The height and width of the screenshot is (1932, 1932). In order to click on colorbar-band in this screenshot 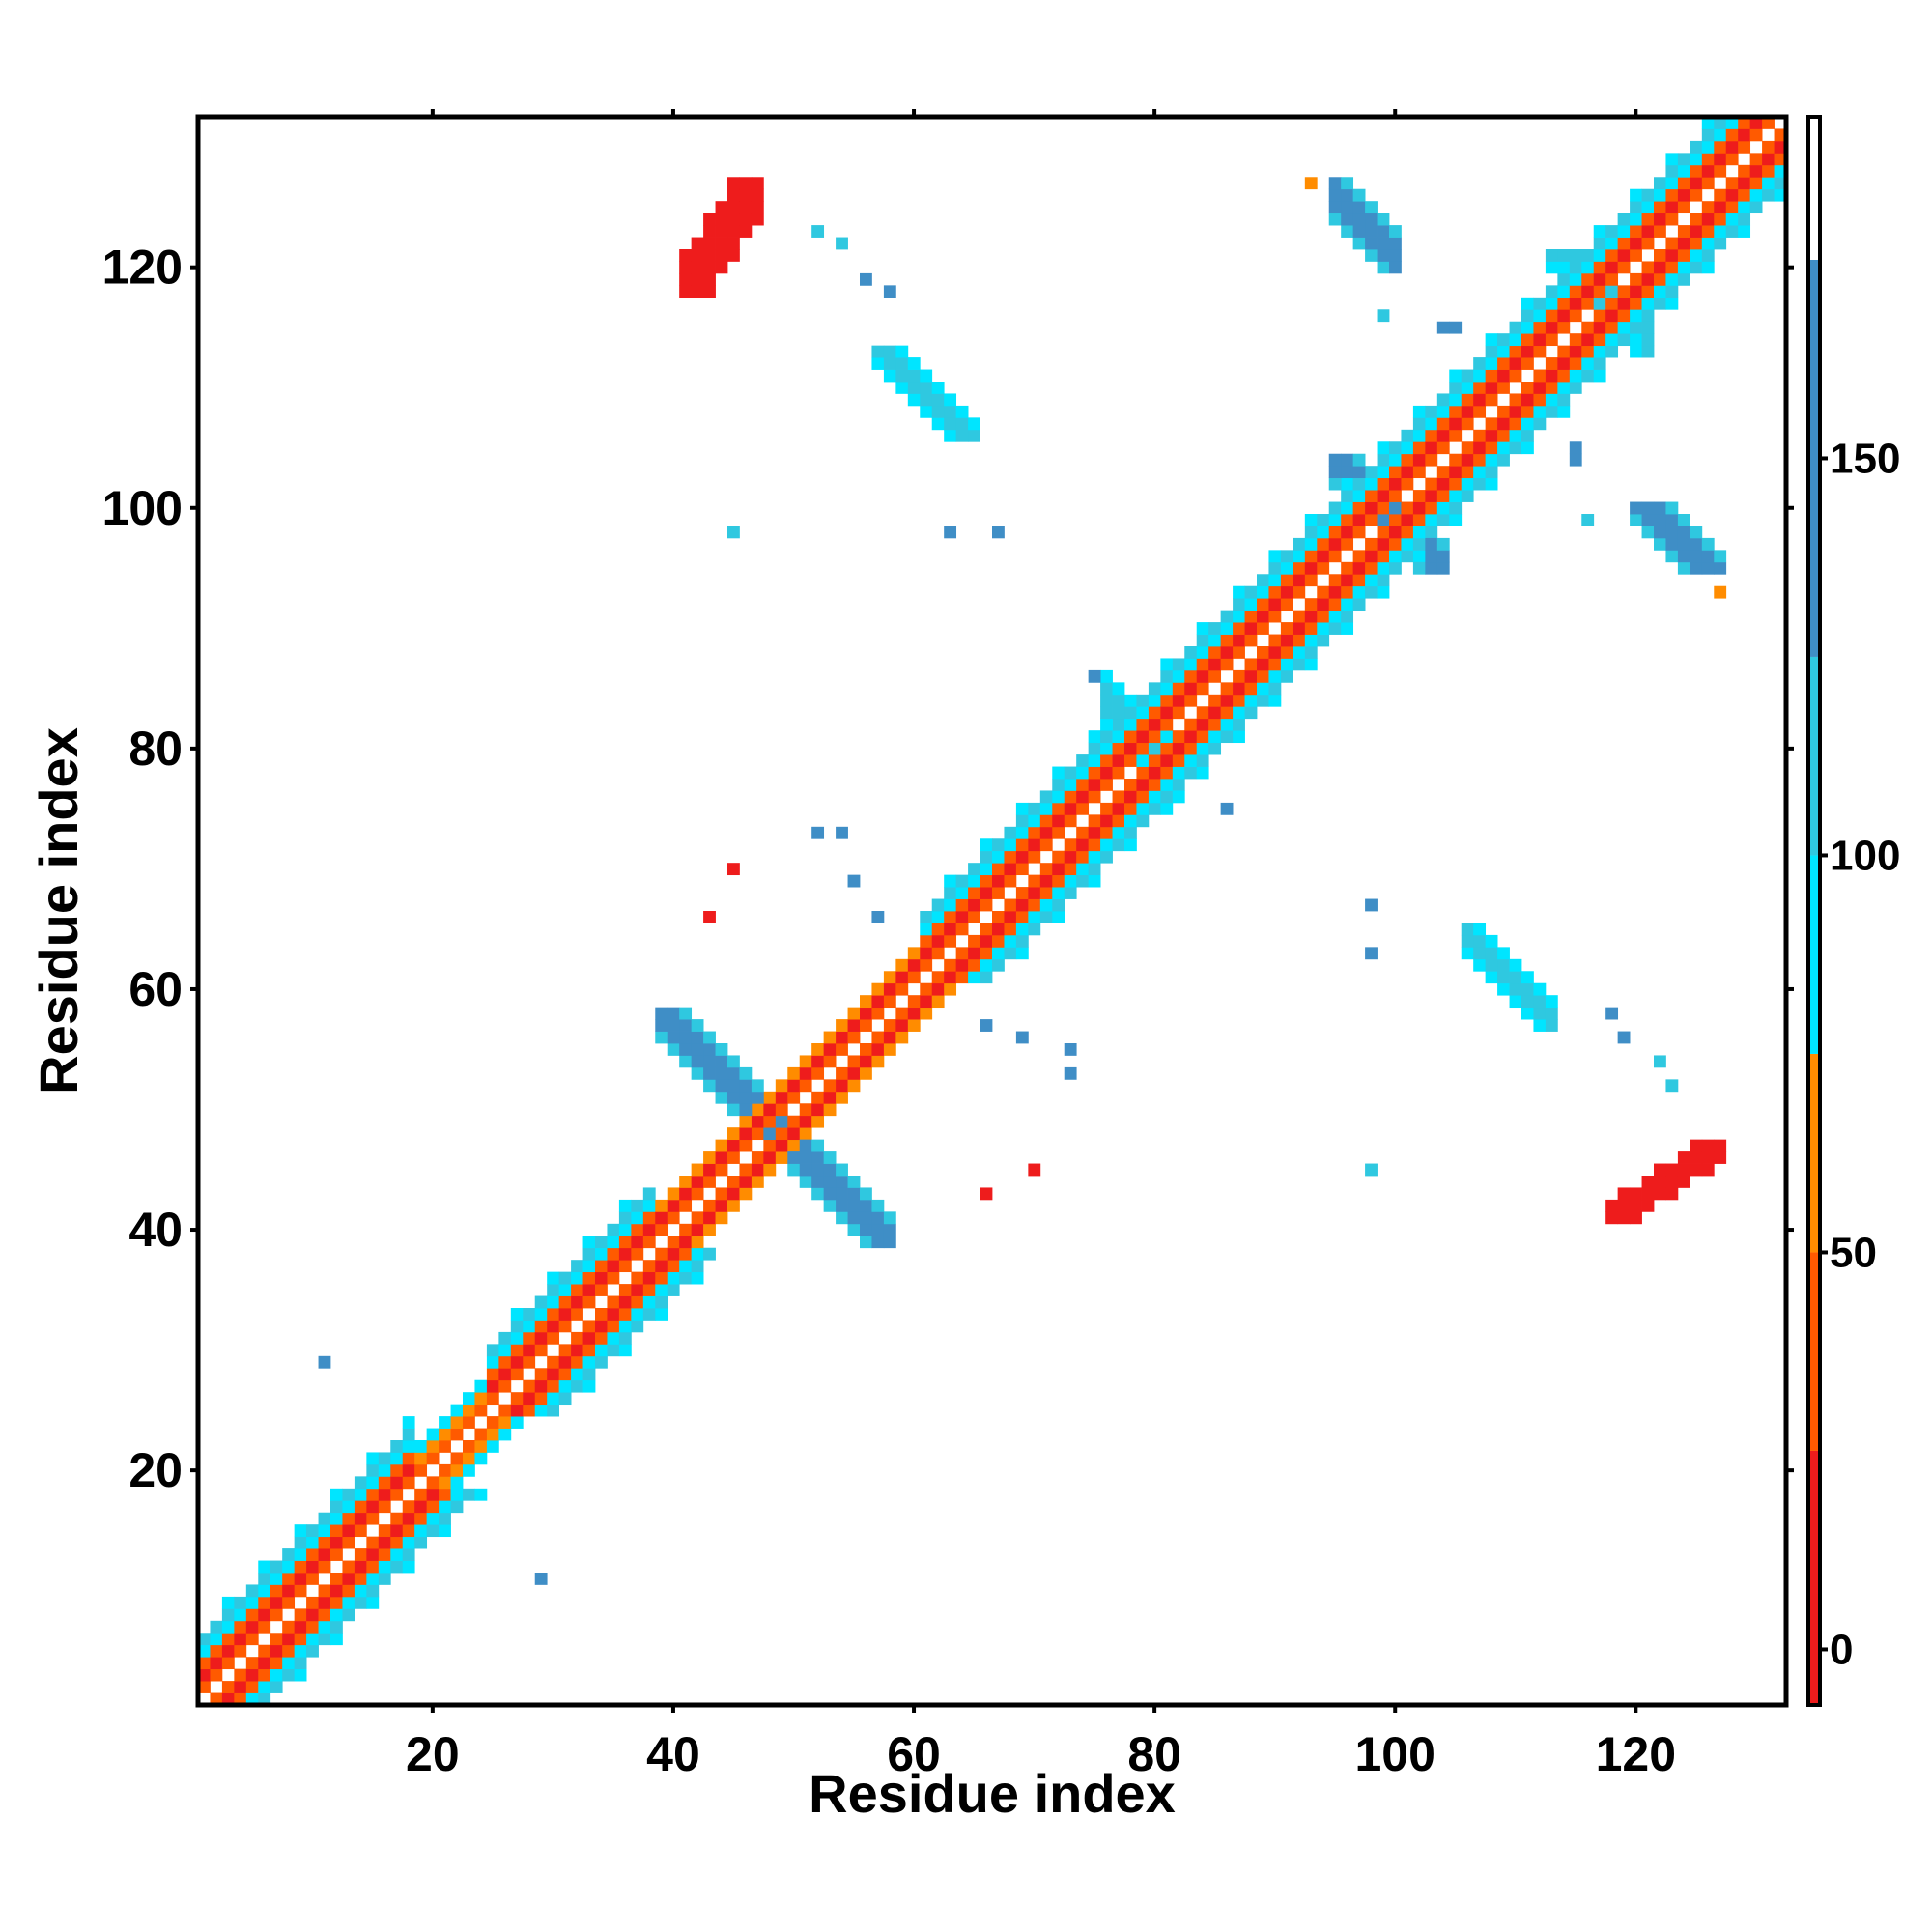, I will do `click(1814, 756)`.